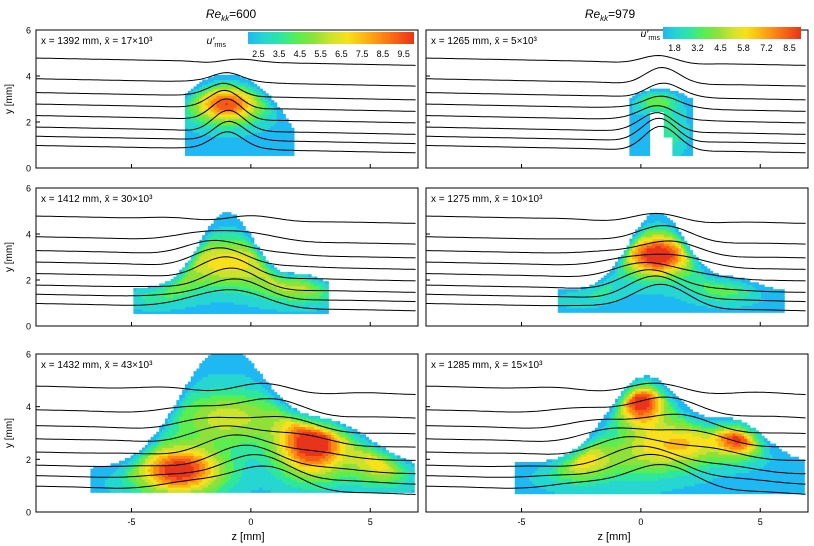 The height and width of the screenshot is (546, 814). What do you see at coordinates (320, 54) in the screenshot?
I see `colorbar-tick-label: 5.5` at bounding box center [320, 54].